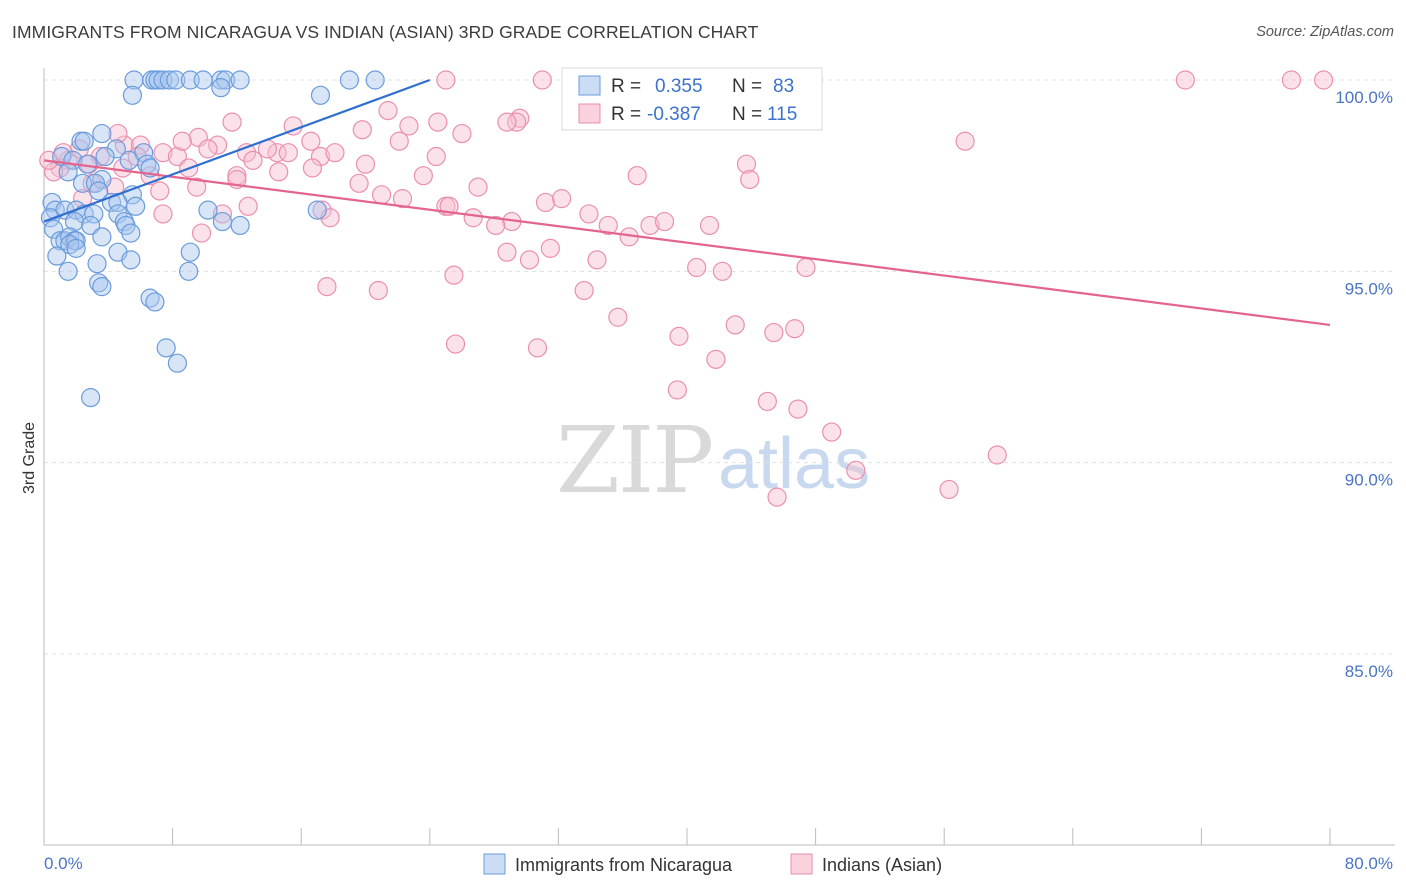  What do you see at coordinates (626, 114) in the screenshot?
I see `stats-r-label-pink: R =` at bounding box center [626, 114].